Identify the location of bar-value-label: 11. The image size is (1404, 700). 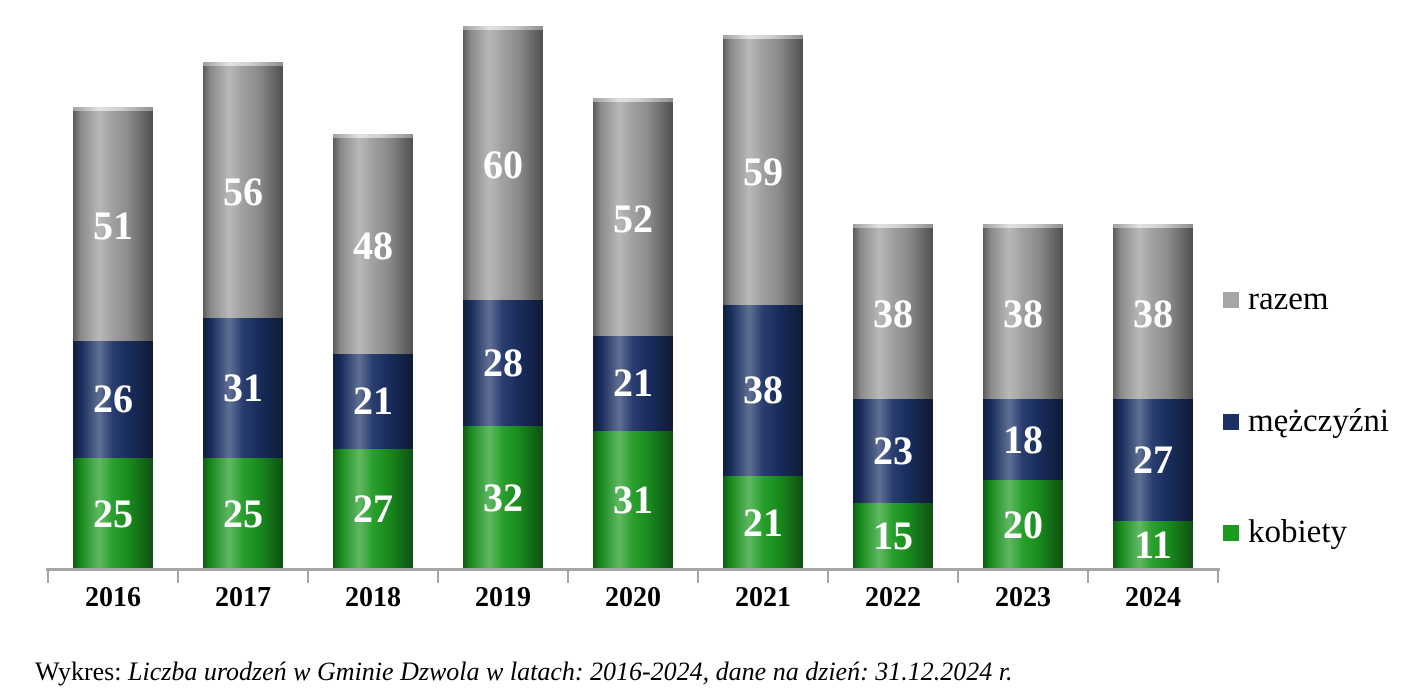
(1153, 545).